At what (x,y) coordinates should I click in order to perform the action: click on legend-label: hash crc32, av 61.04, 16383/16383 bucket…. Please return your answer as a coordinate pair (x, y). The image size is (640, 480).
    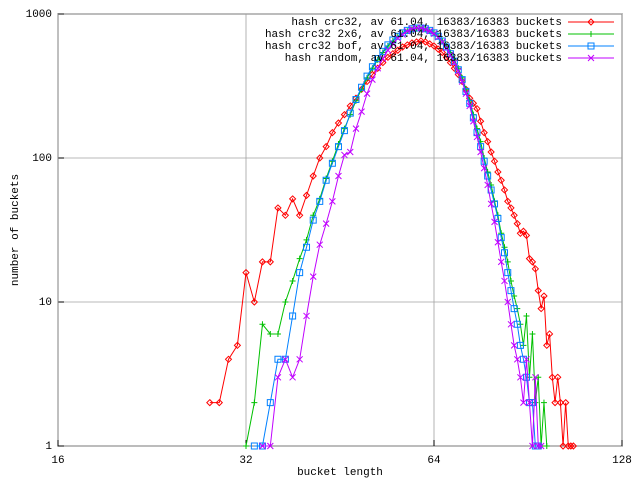
    Looking at the image, I should click on (426, 23).